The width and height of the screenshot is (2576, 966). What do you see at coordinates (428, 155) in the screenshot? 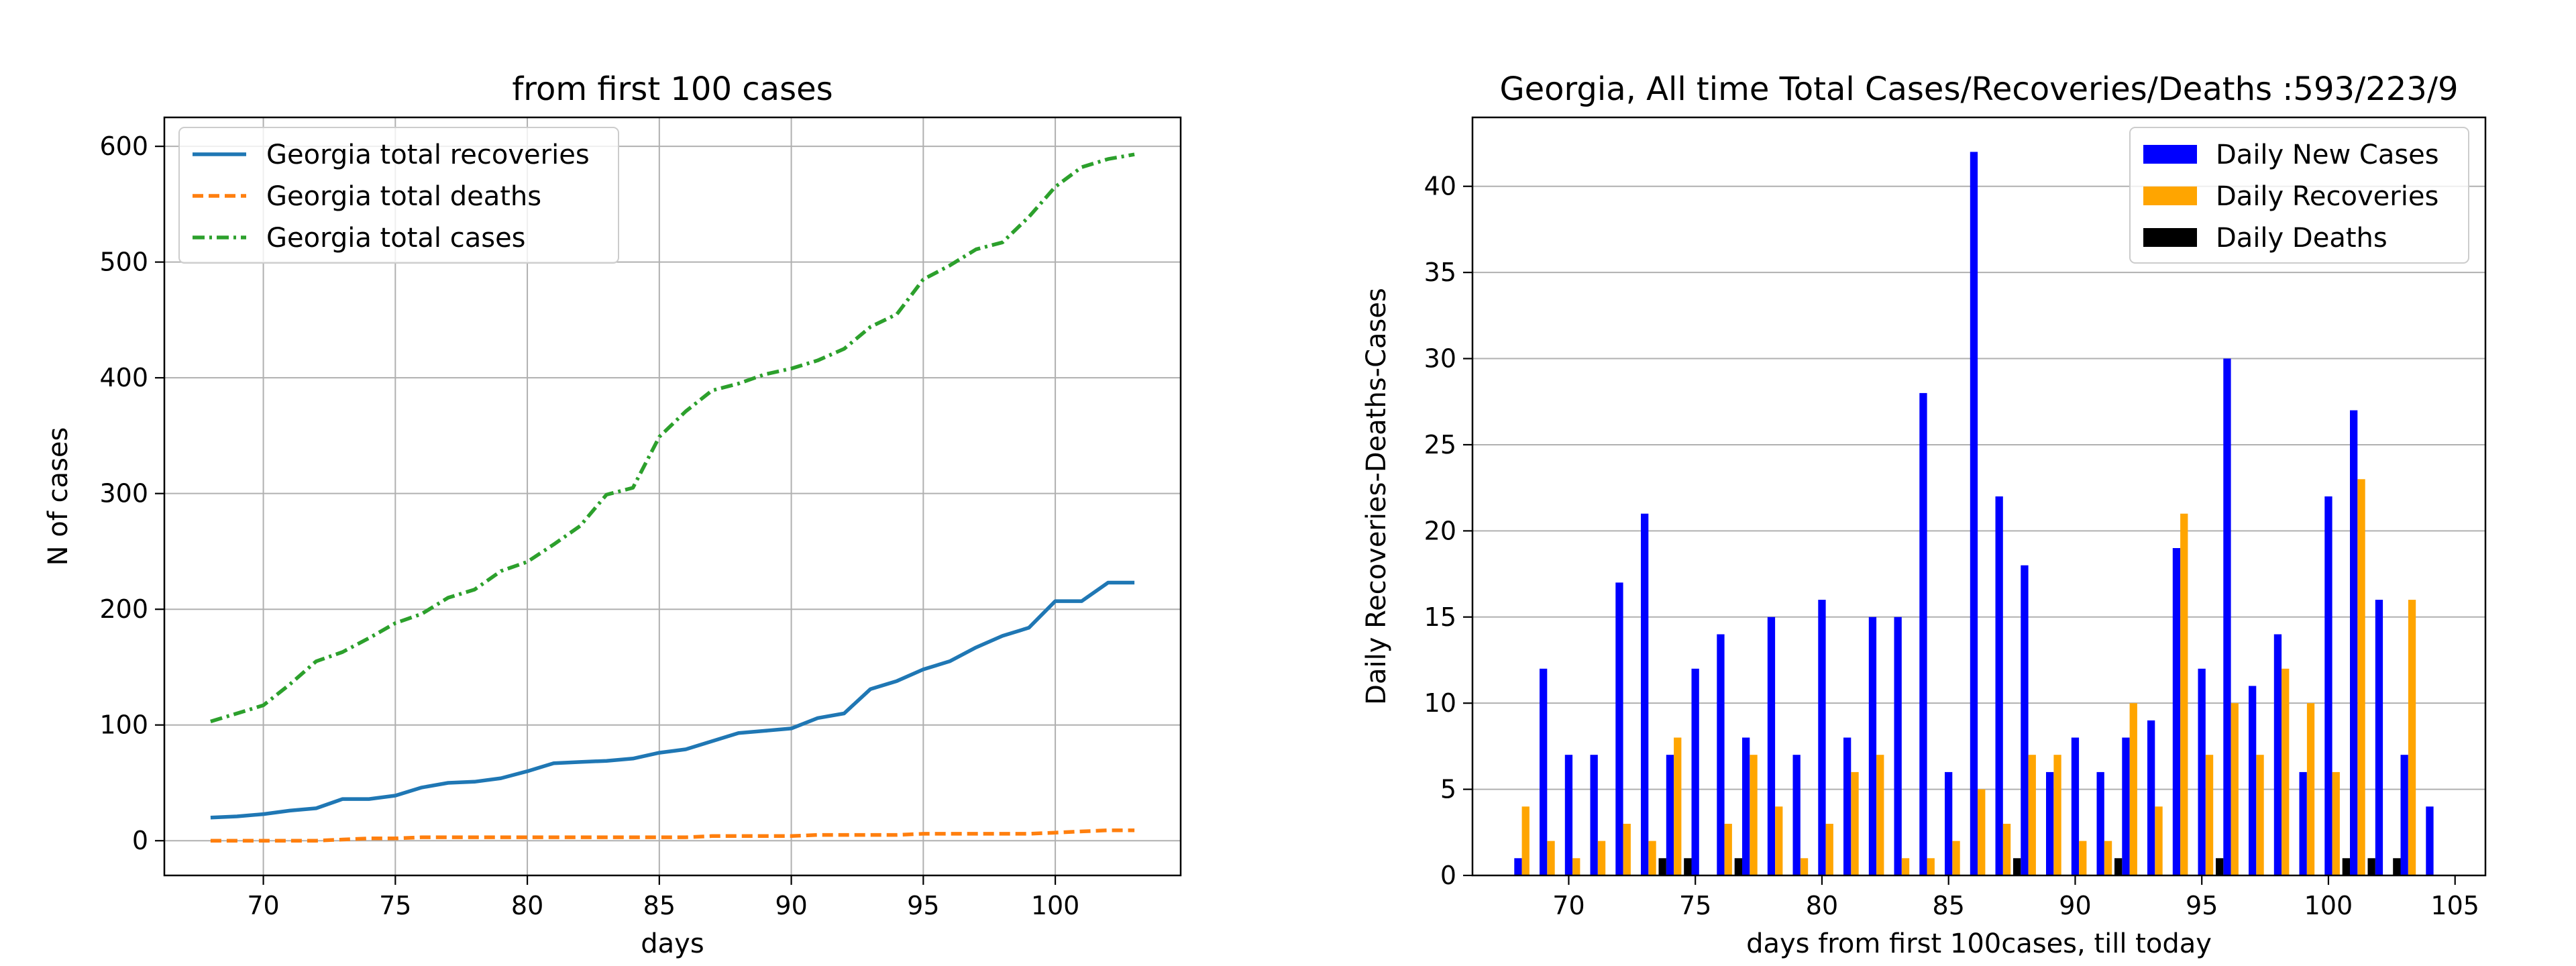
I see `legend-label-recoveries: Georgia total recoveries` at bounding box center [428, 155].